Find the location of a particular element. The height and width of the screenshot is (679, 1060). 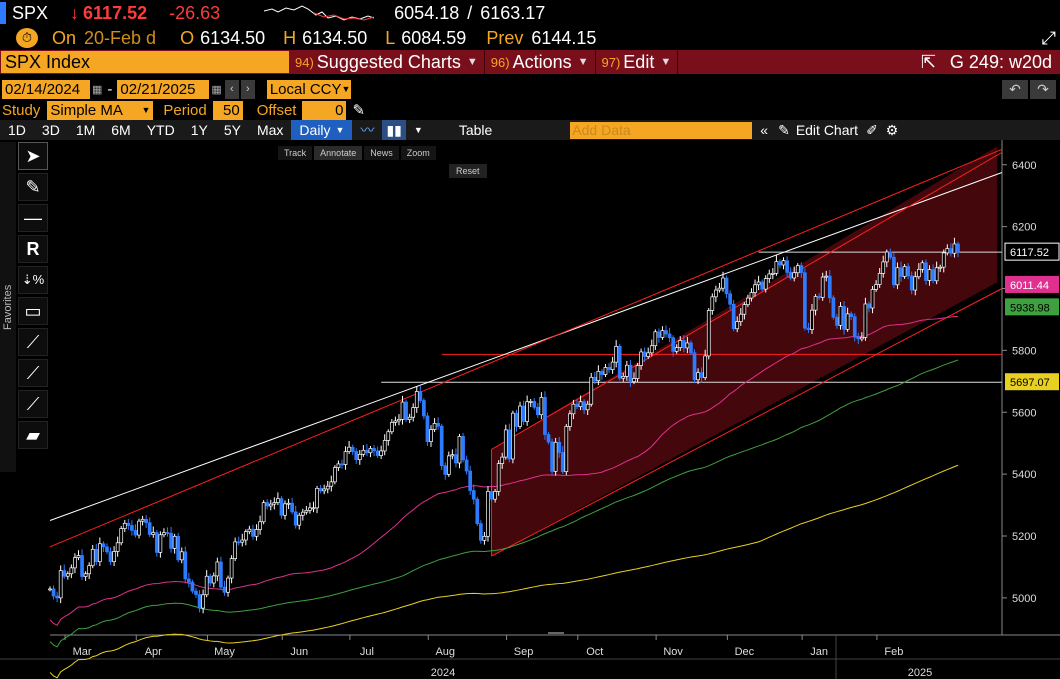

period-field: 50 is located at coordinates (227, 110).